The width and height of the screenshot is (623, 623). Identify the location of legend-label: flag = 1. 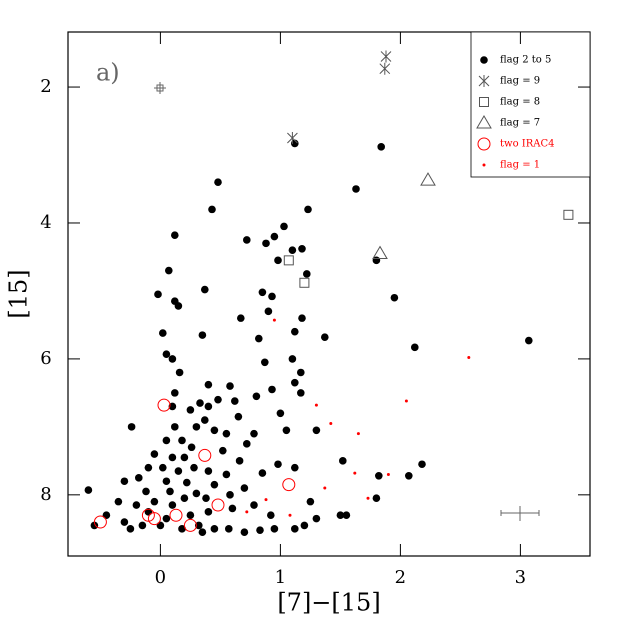
(520, 165).